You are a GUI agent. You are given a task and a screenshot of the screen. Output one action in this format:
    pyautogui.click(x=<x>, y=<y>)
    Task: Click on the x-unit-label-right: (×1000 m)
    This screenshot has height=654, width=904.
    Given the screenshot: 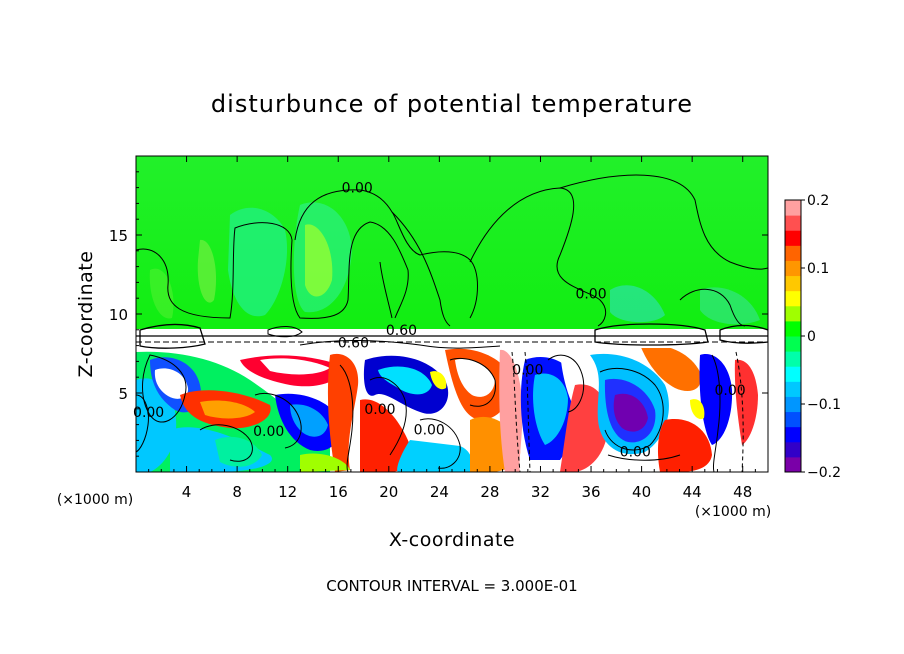 What is the action you would take?
    pyautogui.click(x=733, y=512)
    